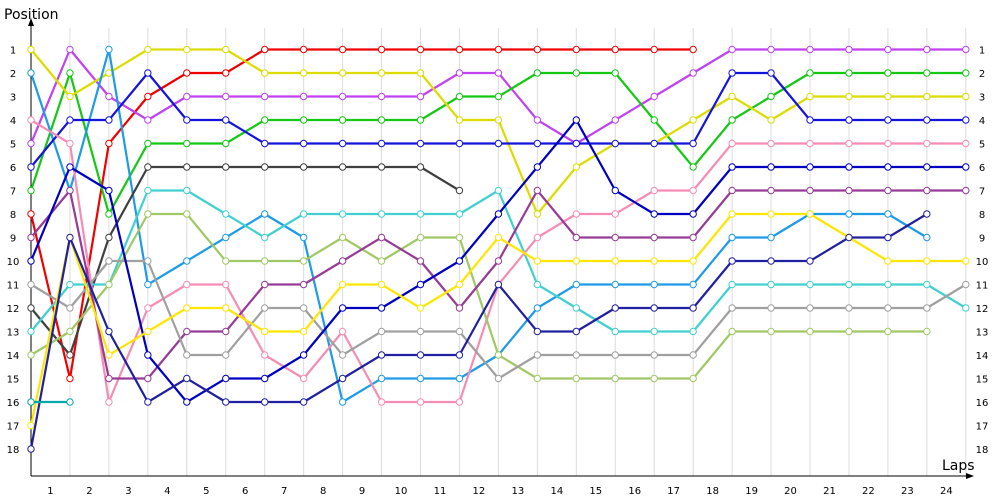  Describe the element at coordinates (13, 168) in the screenshot. I see `y-tick-label-left: 6` at that location.